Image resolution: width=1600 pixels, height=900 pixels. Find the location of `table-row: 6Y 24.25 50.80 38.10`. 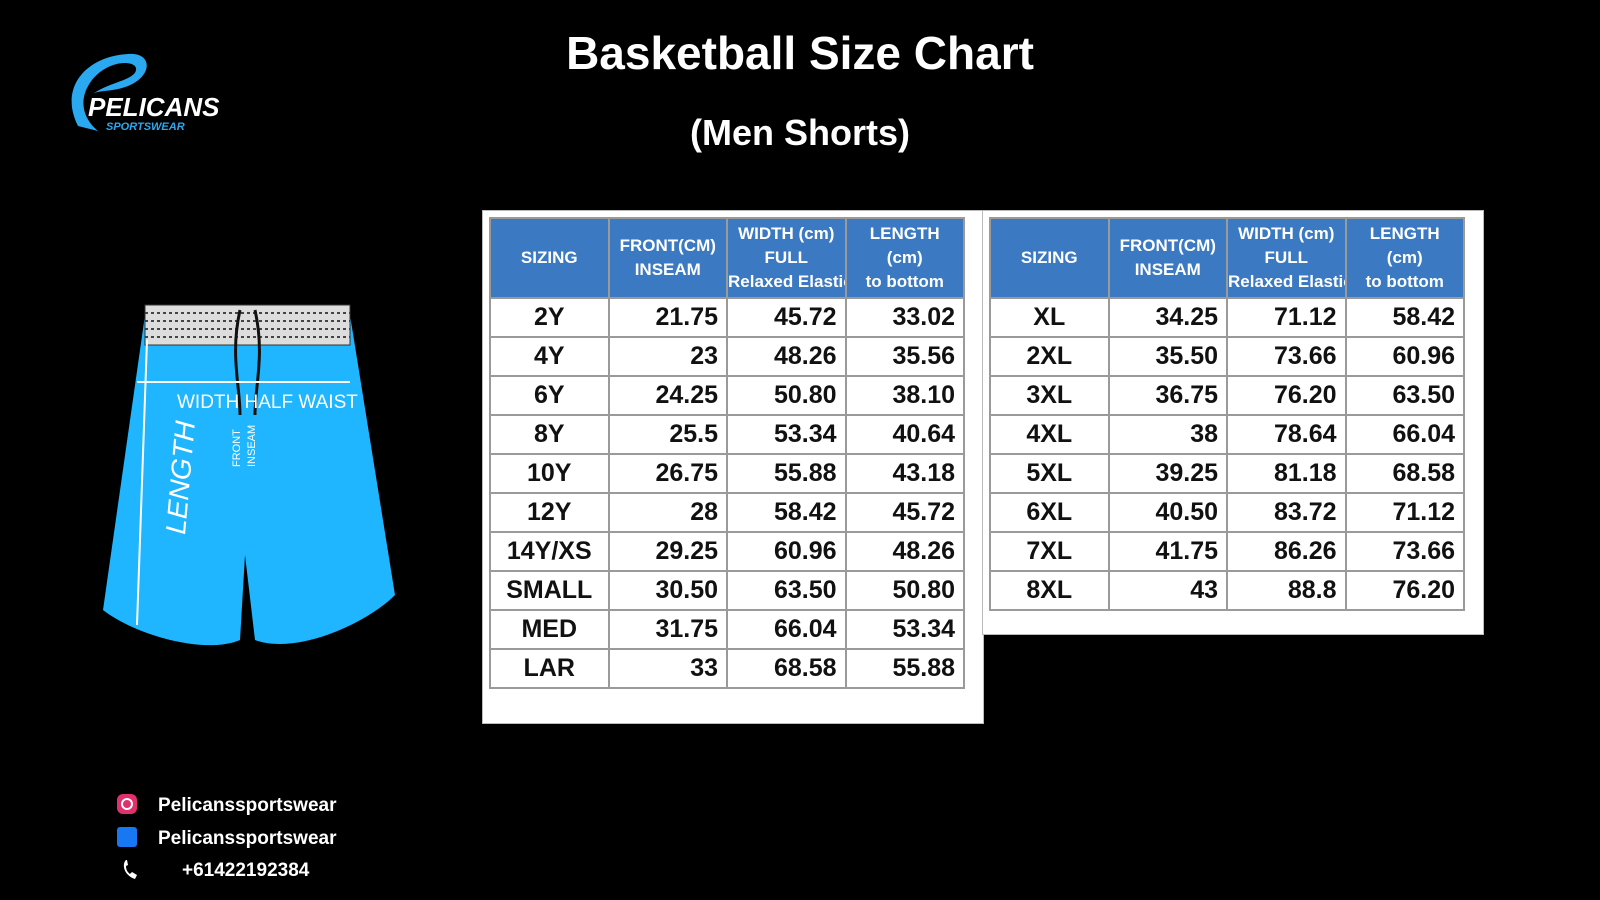

table-row: 6Y 24.25 50.80 38.10 is located at coordinates (727, 395).